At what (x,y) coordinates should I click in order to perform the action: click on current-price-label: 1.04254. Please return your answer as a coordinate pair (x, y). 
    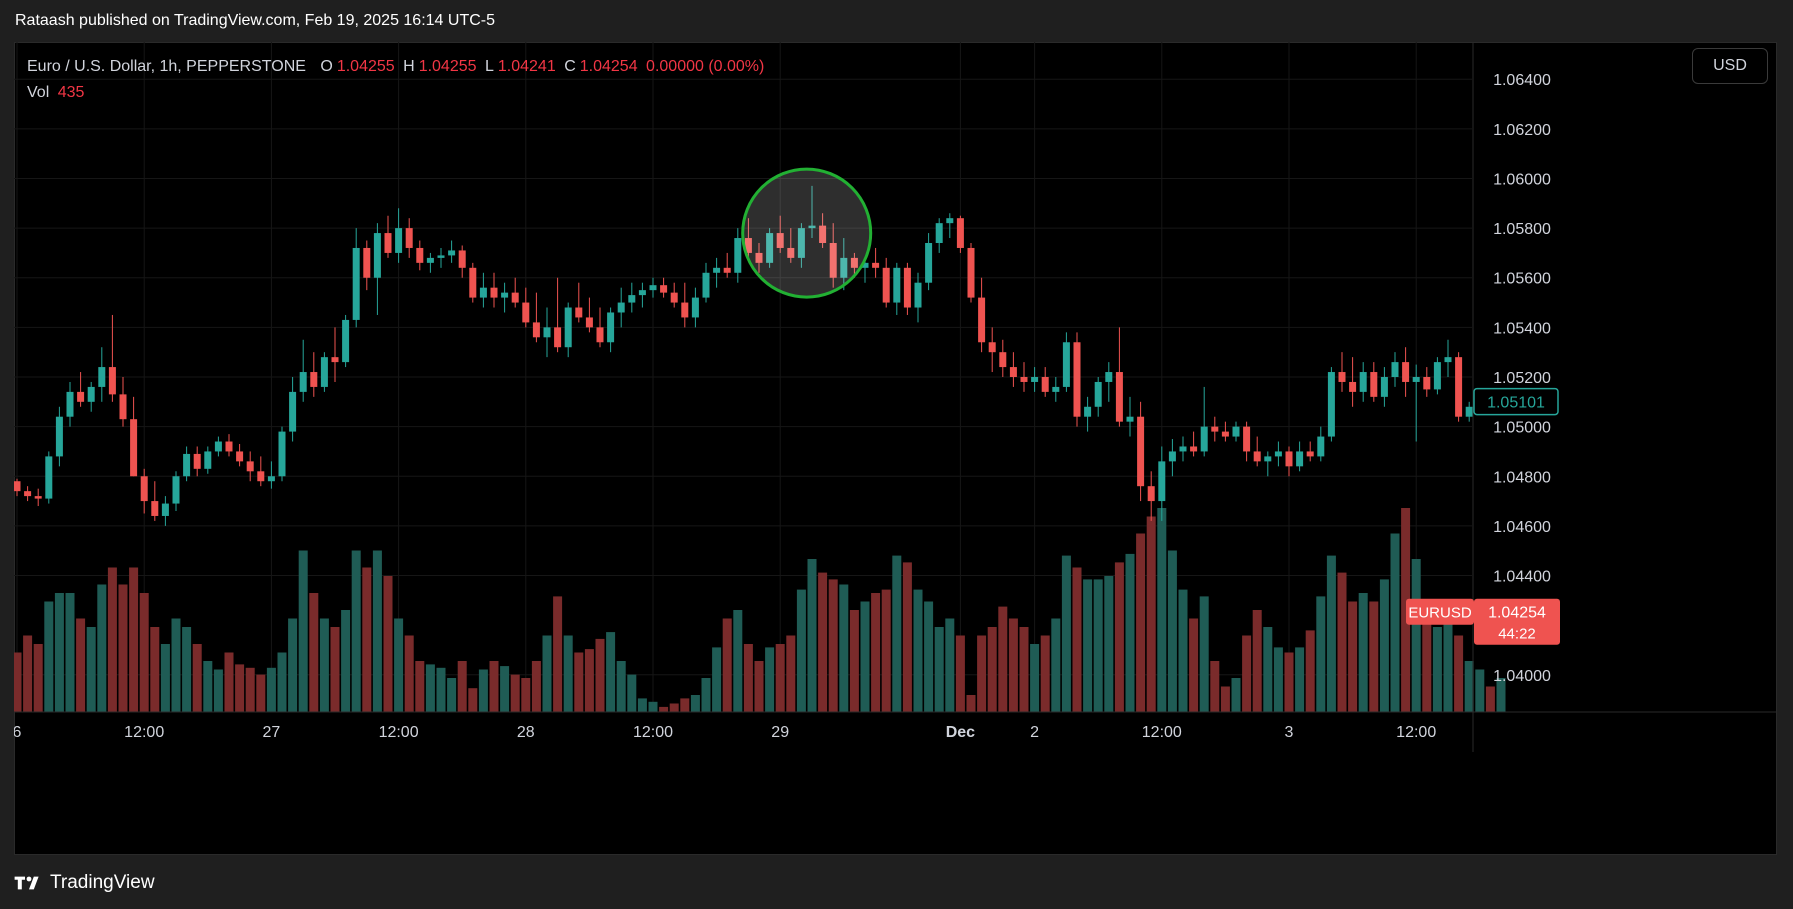
    Looking at the image, I should click on (1517, 613).